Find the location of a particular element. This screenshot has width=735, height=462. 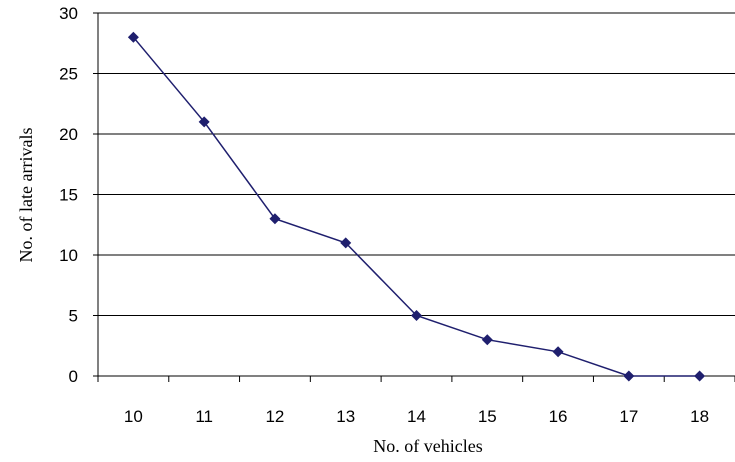

x-tick-label: 14 is located at coordinates (416, 416).